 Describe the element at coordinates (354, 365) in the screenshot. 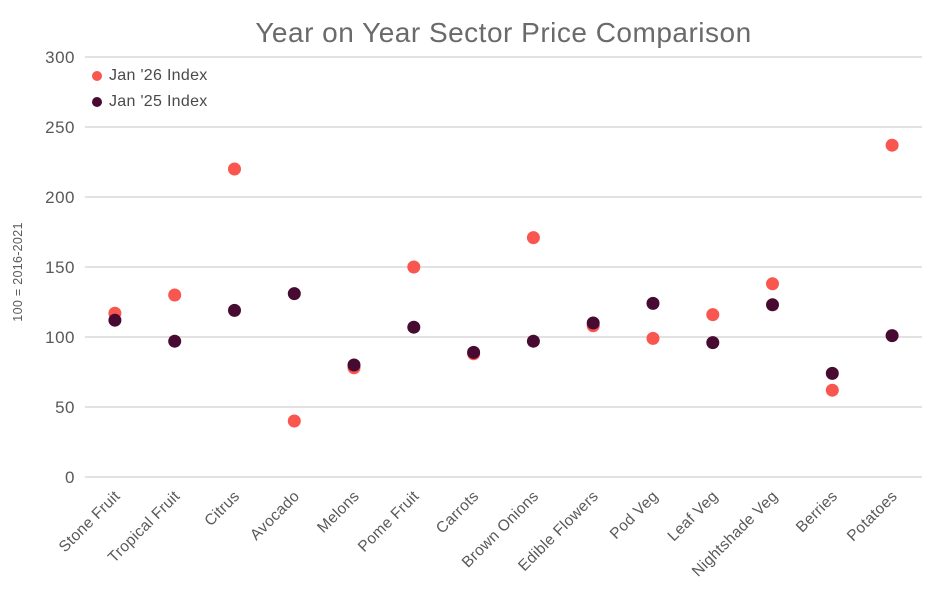

I see `point-jan-25-index-melons` at that location.